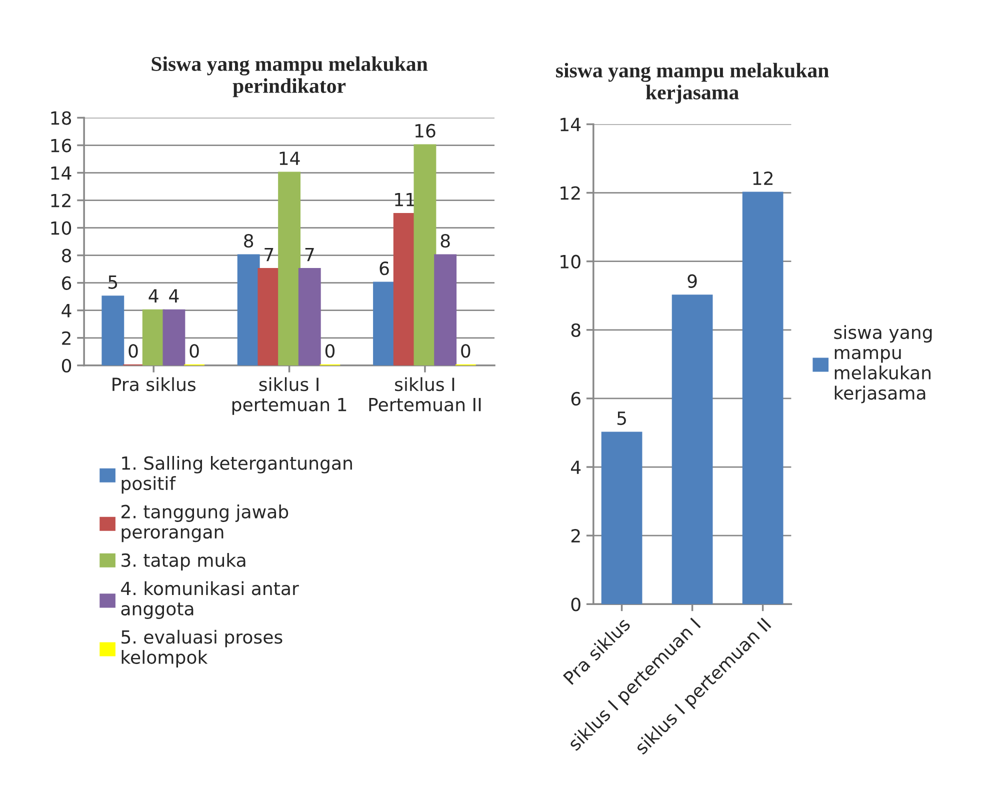 The width and height of the screenshot is (989, 812). I want to click on chart-title: siswa yang mampu melakukan kerjasama, so click(692, 83).